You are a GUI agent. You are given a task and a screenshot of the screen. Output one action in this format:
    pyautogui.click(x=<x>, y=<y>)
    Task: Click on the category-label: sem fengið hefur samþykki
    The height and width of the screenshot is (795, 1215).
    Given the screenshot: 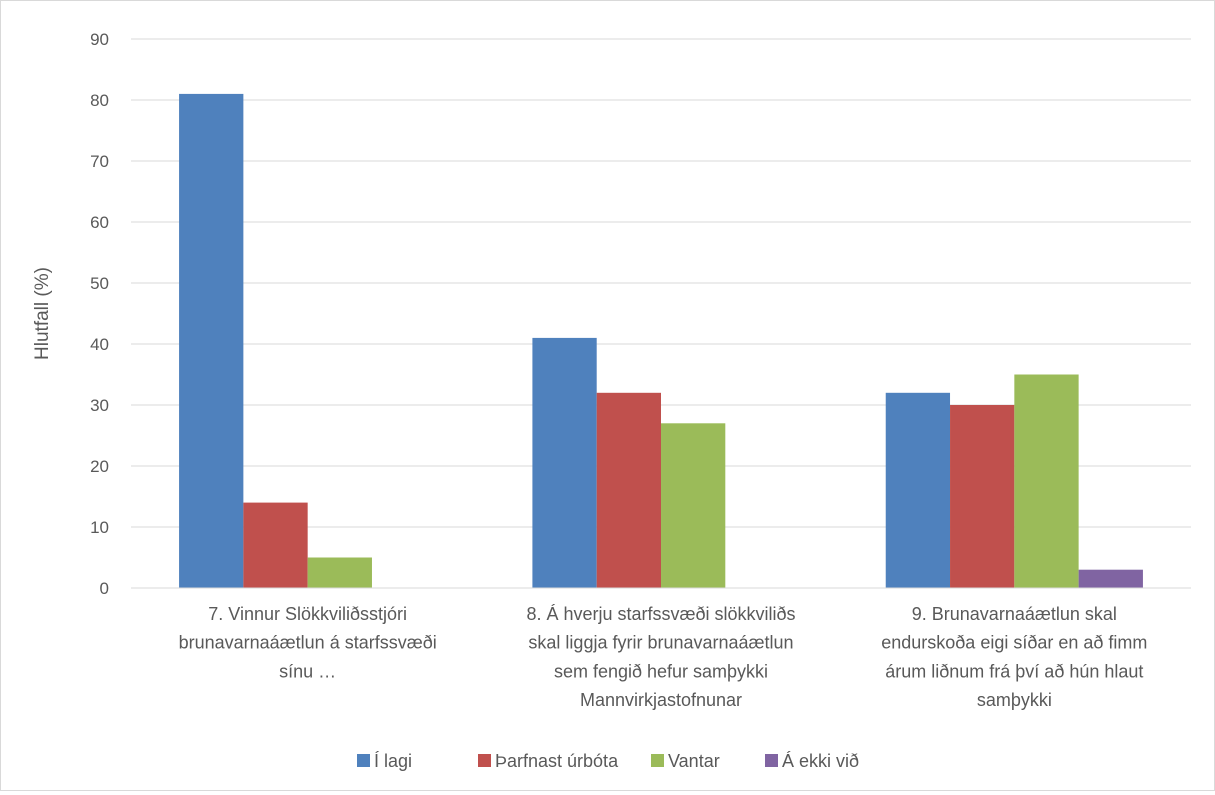 What is the action you would take?
    pyautogui.click(x=661, y=671)
    